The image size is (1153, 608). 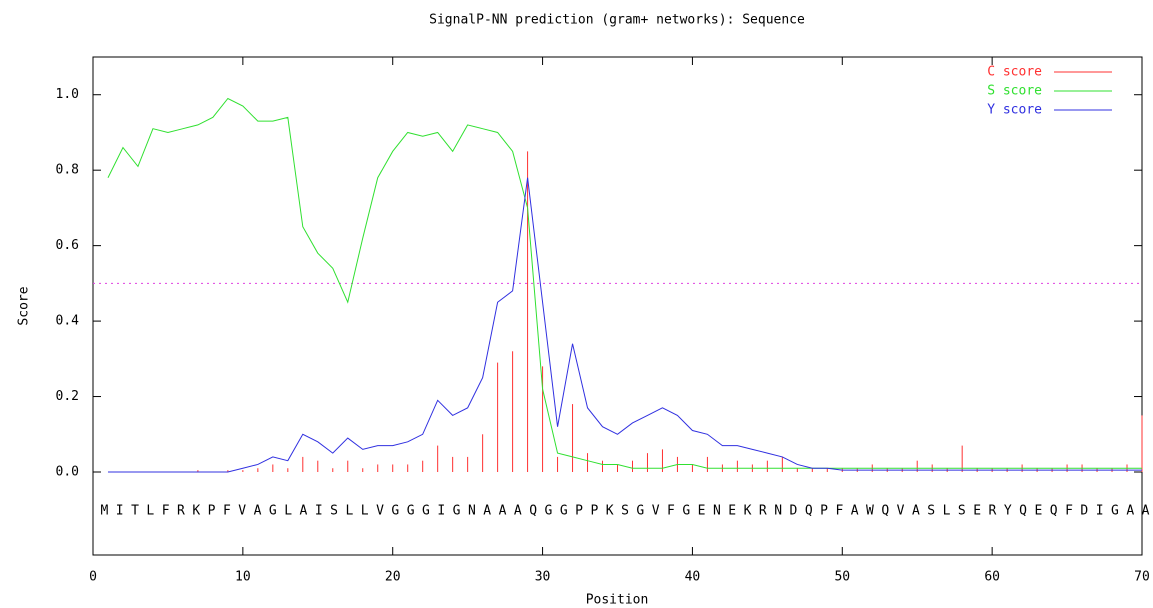 I want to click on x-tick-label: 30, so click(x=543, y=577).